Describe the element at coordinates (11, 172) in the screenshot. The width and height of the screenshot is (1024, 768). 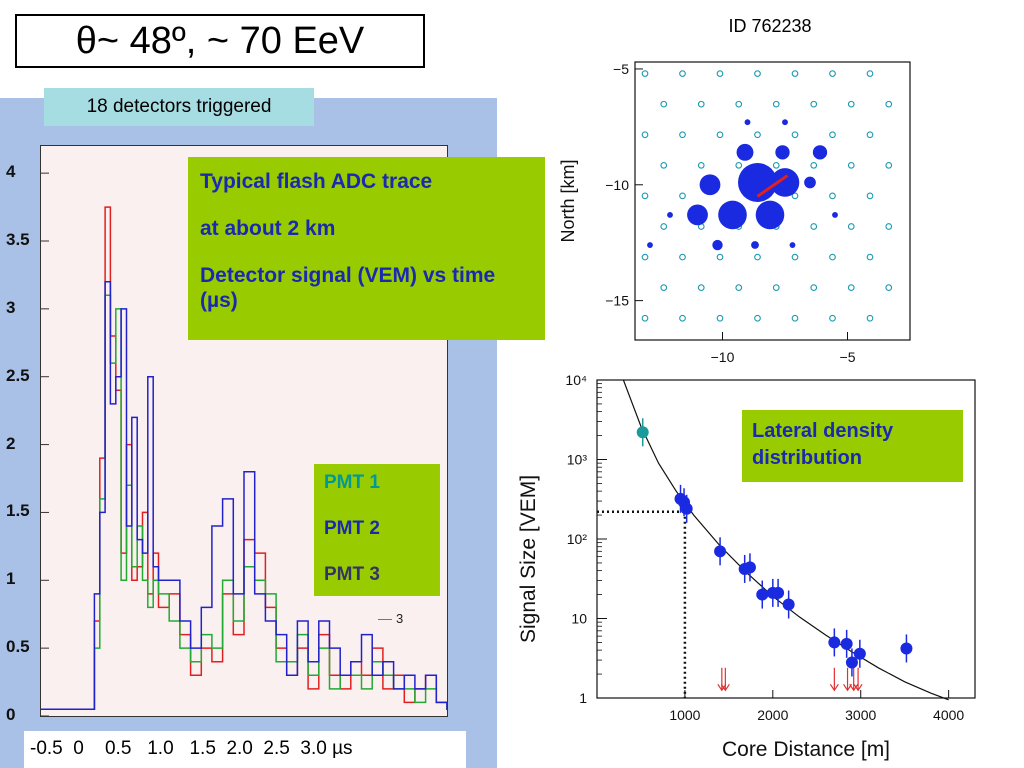
I see `fadc-ytick-label: 4` at that location.